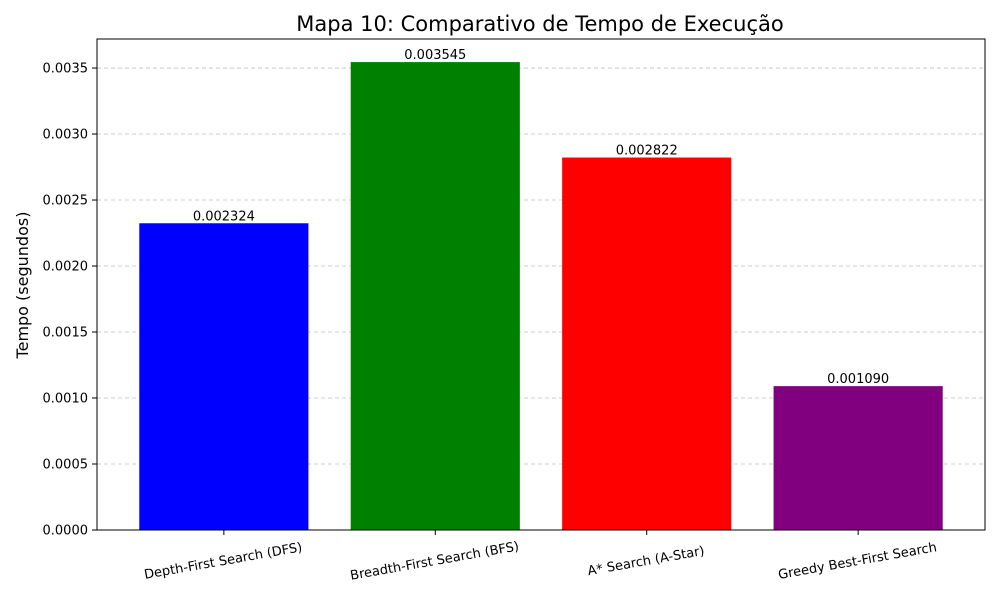 Image resolution: width=1000 pixels, height=600 pixels. Describe the element at coordinates (66, 531) in the screenshot. I see `y-tick-label: 0.0000` at that location.